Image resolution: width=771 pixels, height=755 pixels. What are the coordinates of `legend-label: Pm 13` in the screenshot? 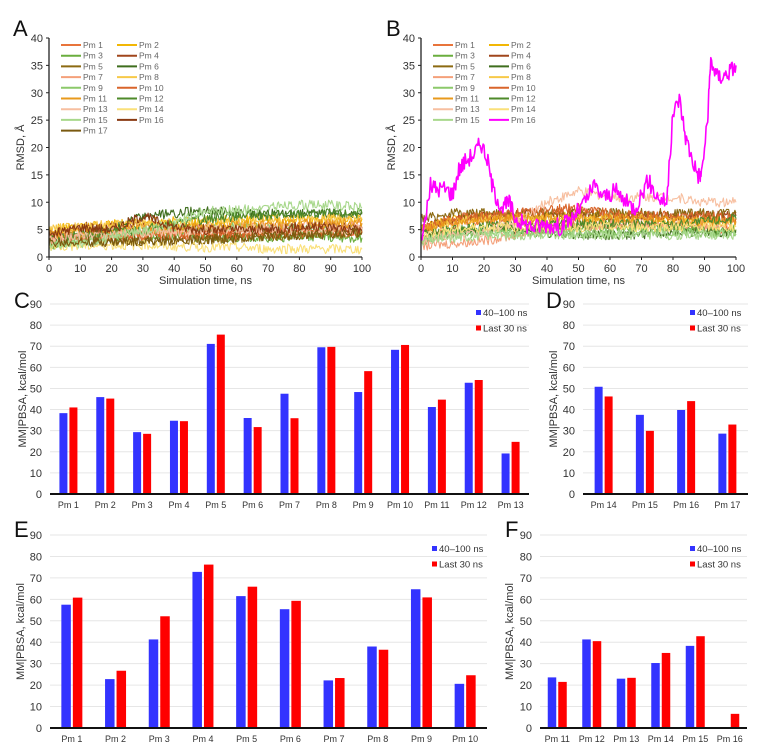 It's located at (95, 109).